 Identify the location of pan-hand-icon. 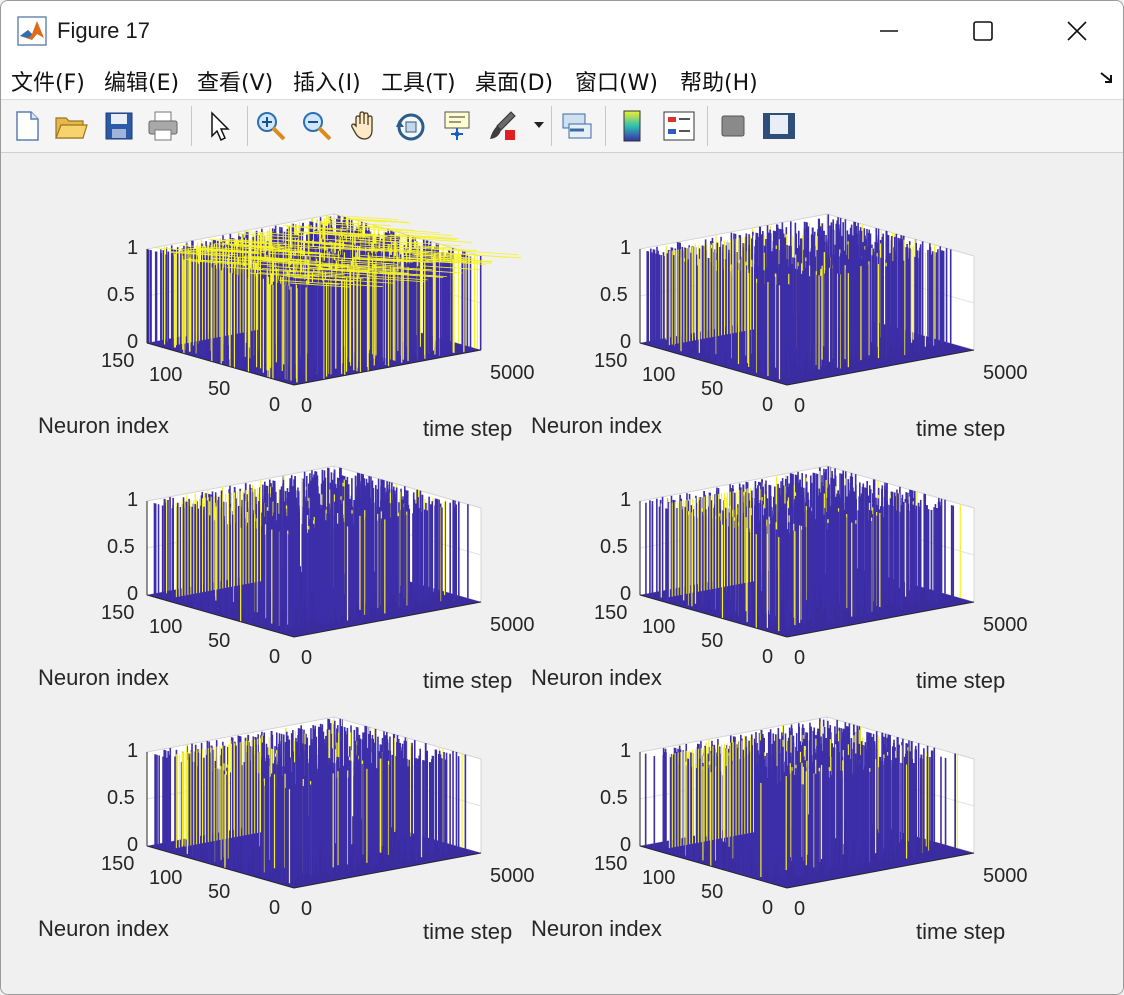
(365, 126).